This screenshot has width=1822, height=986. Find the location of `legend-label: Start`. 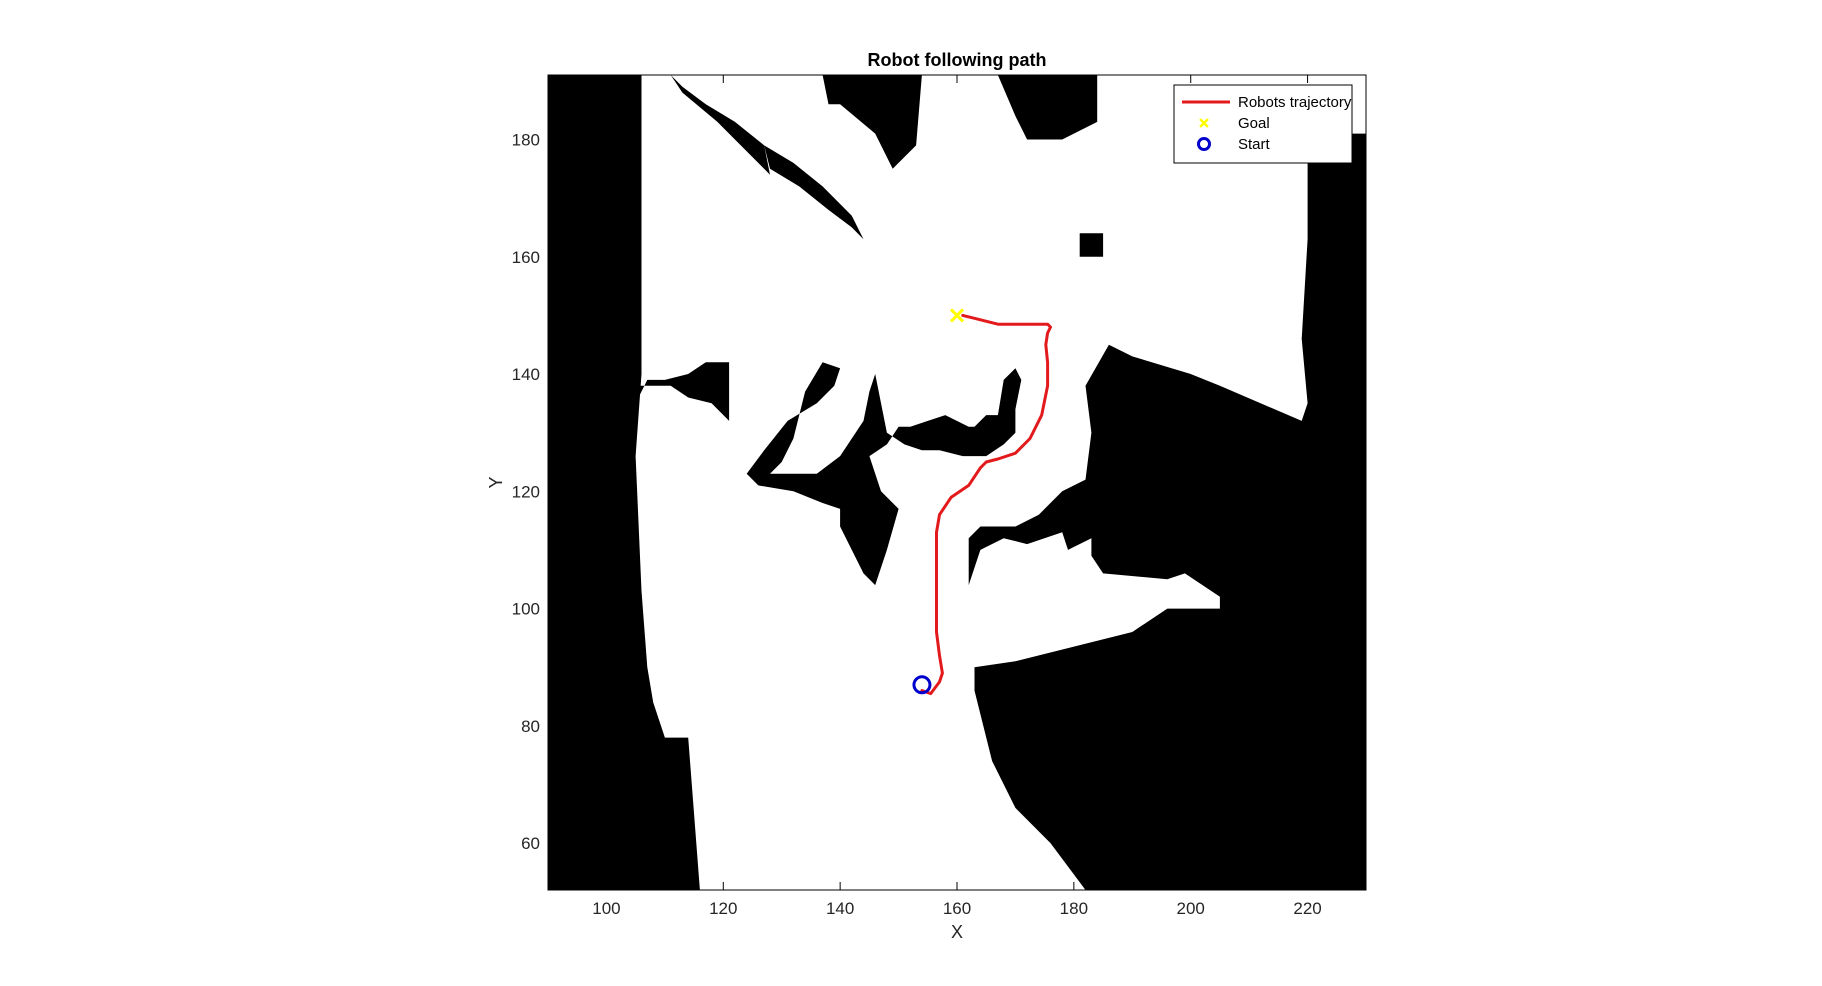

legend-label: Start is located at coordinates (1254, 144).